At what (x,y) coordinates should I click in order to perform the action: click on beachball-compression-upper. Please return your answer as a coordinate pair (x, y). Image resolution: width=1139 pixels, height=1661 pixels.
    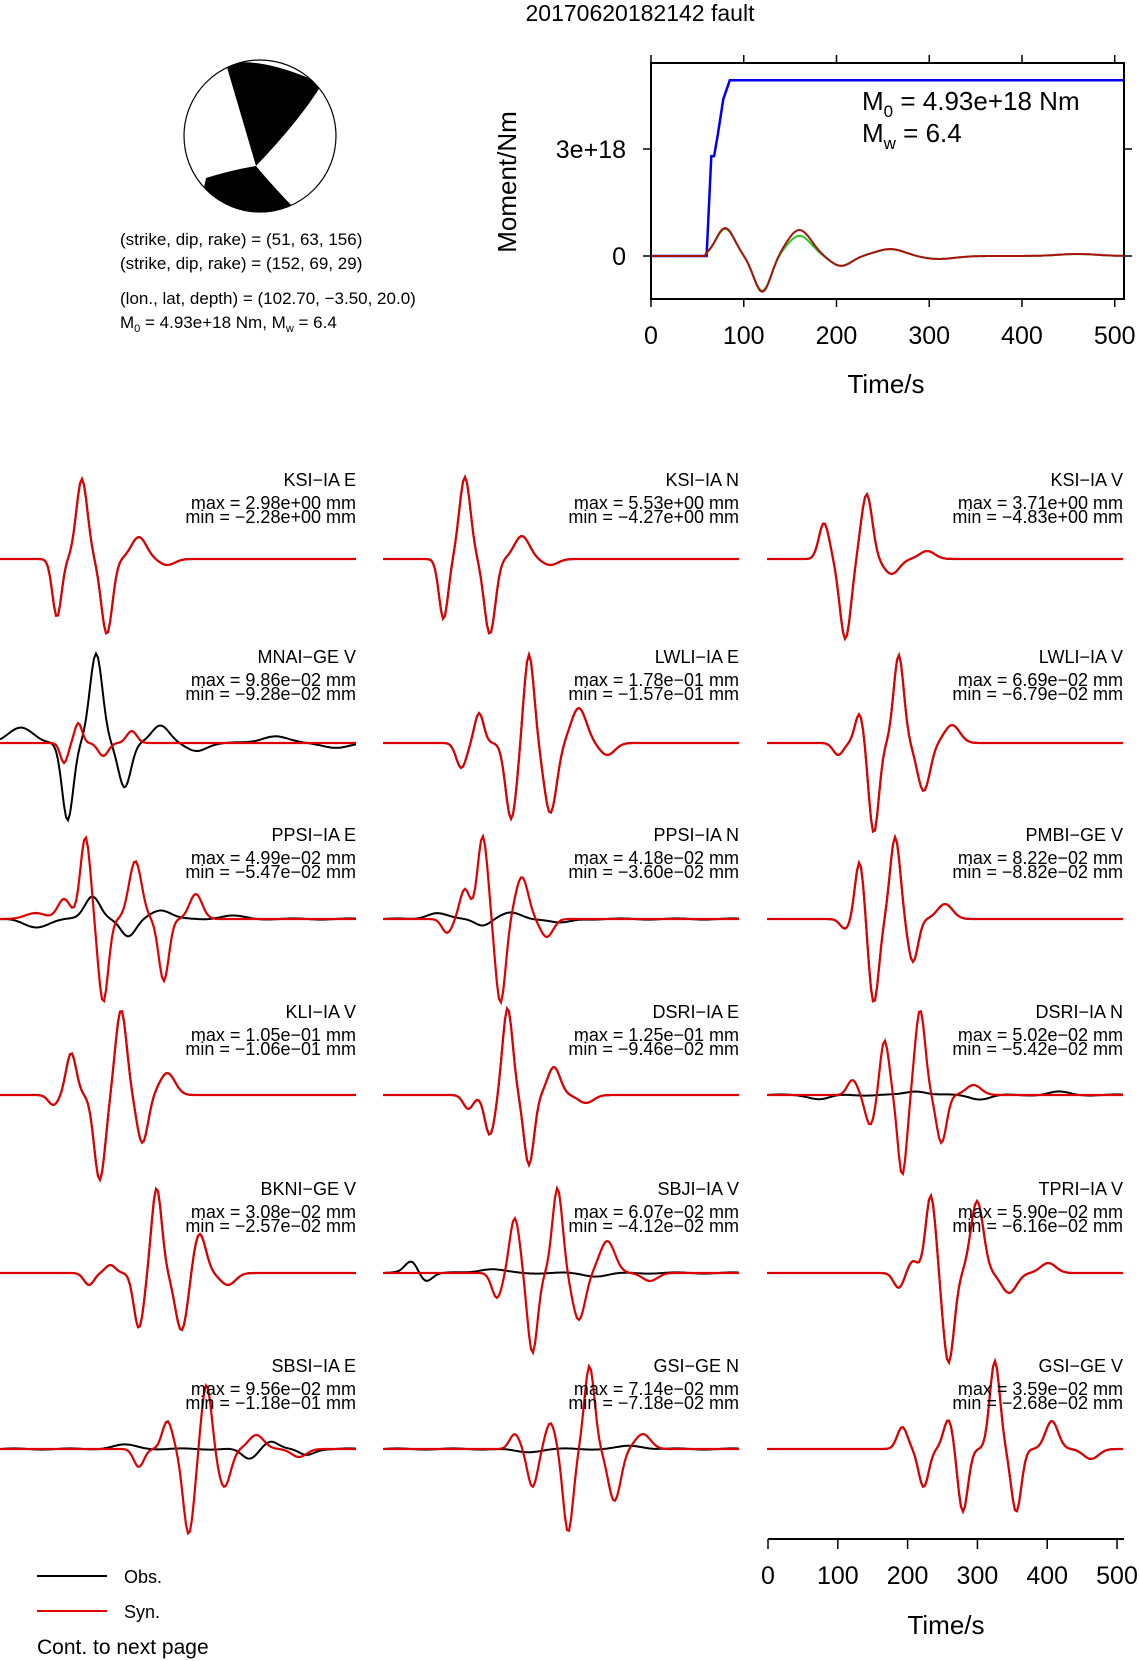
    Looking at the image, I should click on (274, 114).